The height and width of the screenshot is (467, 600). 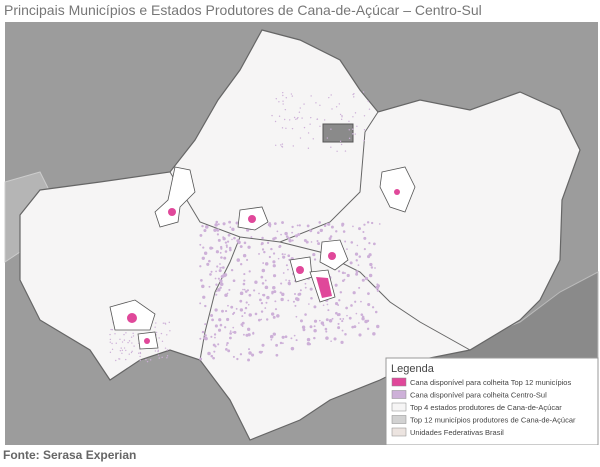 I want to click on source: Fonte: Serasa Experian, so click(x=70, y=455).